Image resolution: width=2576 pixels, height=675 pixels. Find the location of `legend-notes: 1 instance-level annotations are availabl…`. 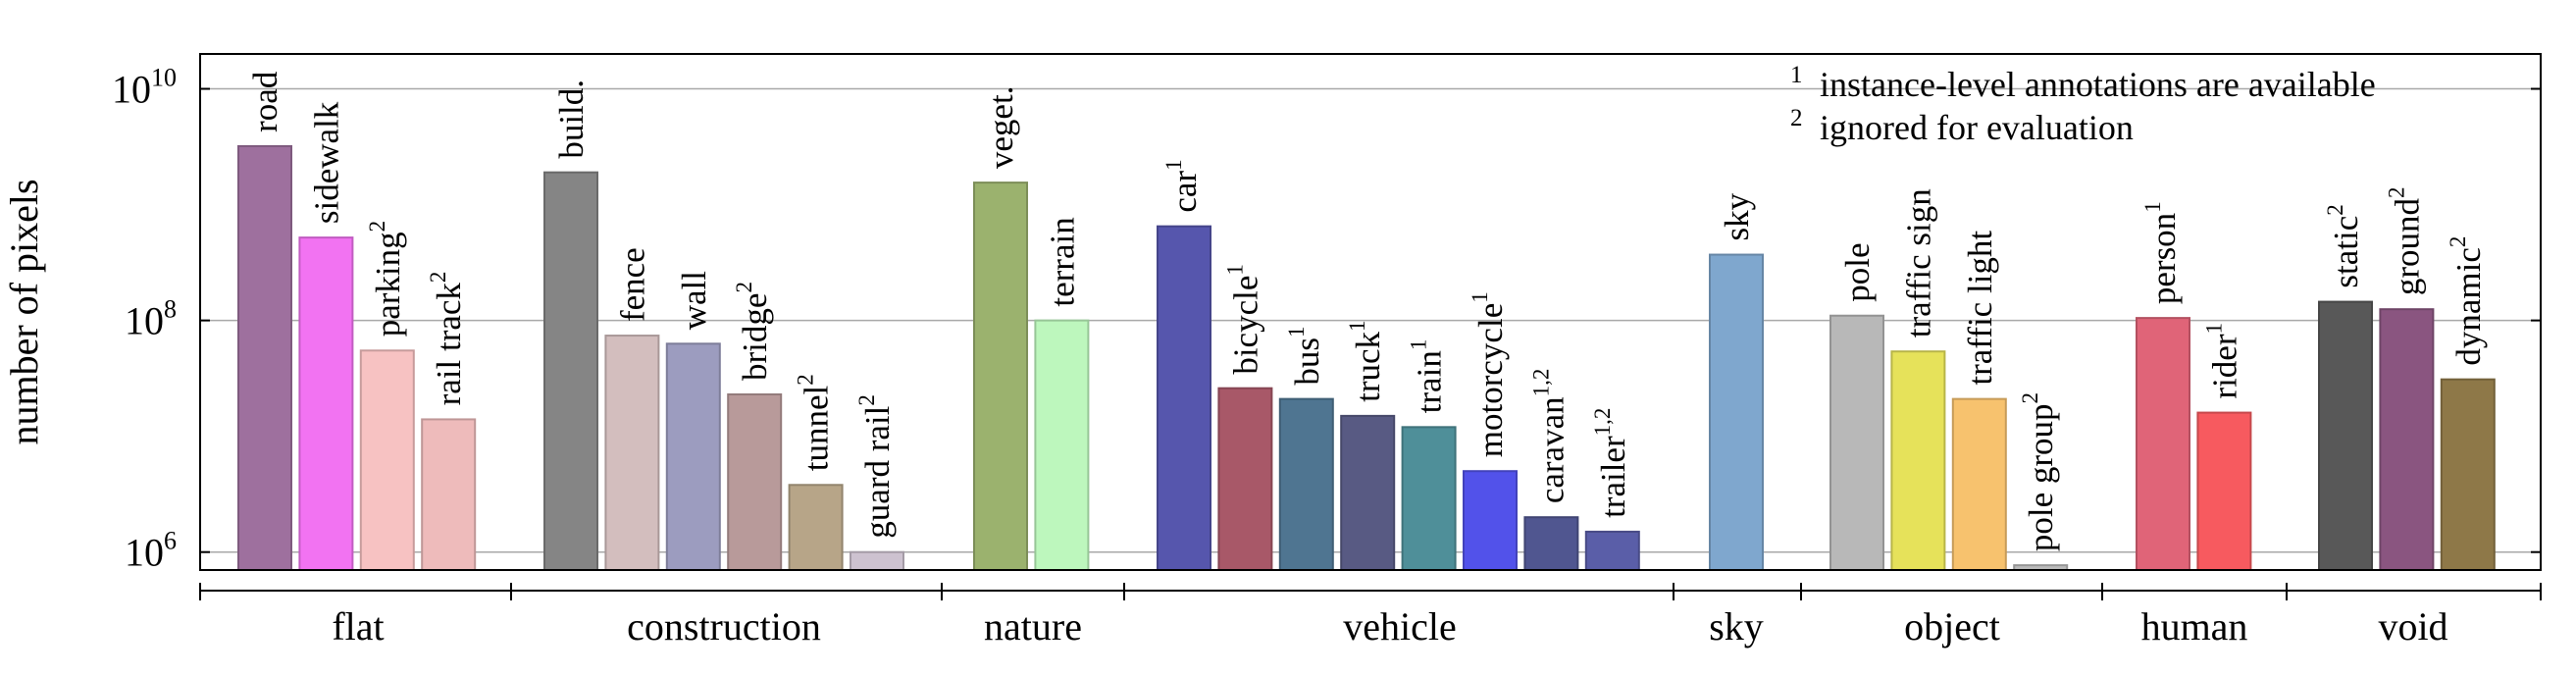

legend-notes: 1 instance-level annotations are availabl… is located at coordinates (2083, 104).